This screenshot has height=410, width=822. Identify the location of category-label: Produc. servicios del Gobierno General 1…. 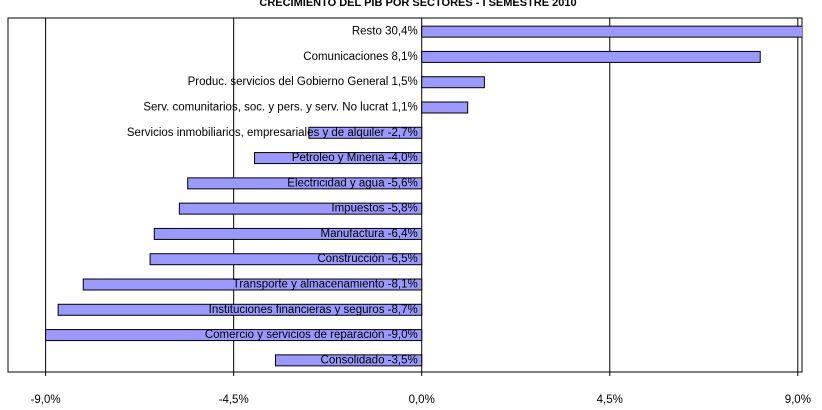
(303, 82).